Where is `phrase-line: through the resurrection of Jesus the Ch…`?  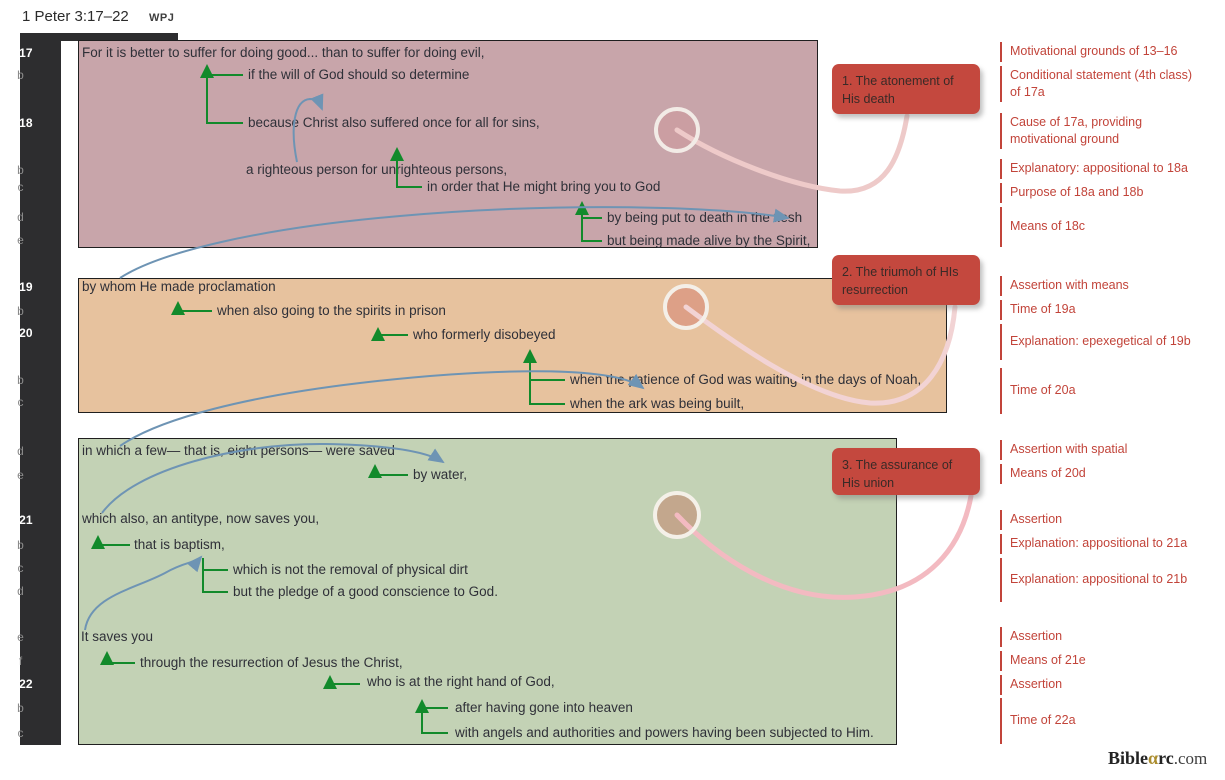
phrase-line: through the resurrection of Jesus the Ch… is located at coordinates (271, 662).